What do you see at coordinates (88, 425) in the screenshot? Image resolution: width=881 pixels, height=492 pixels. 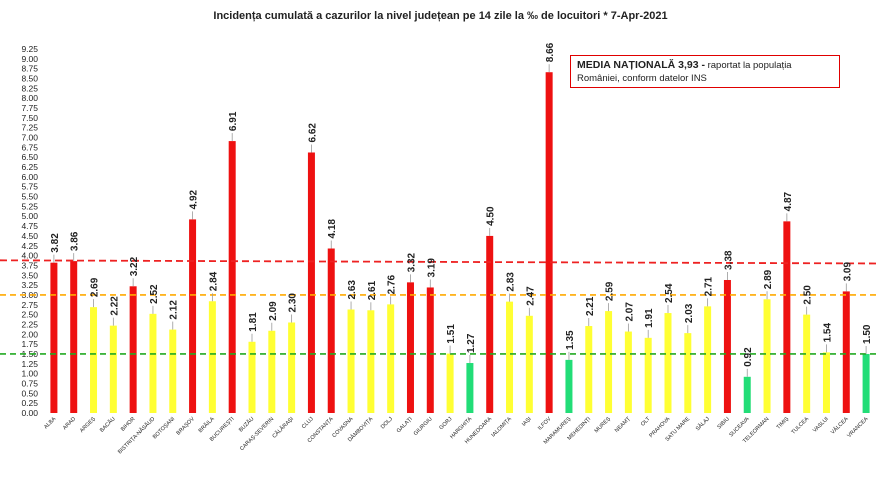 I see `category-label: ARGEȘ` at bounding box center [88, 425].